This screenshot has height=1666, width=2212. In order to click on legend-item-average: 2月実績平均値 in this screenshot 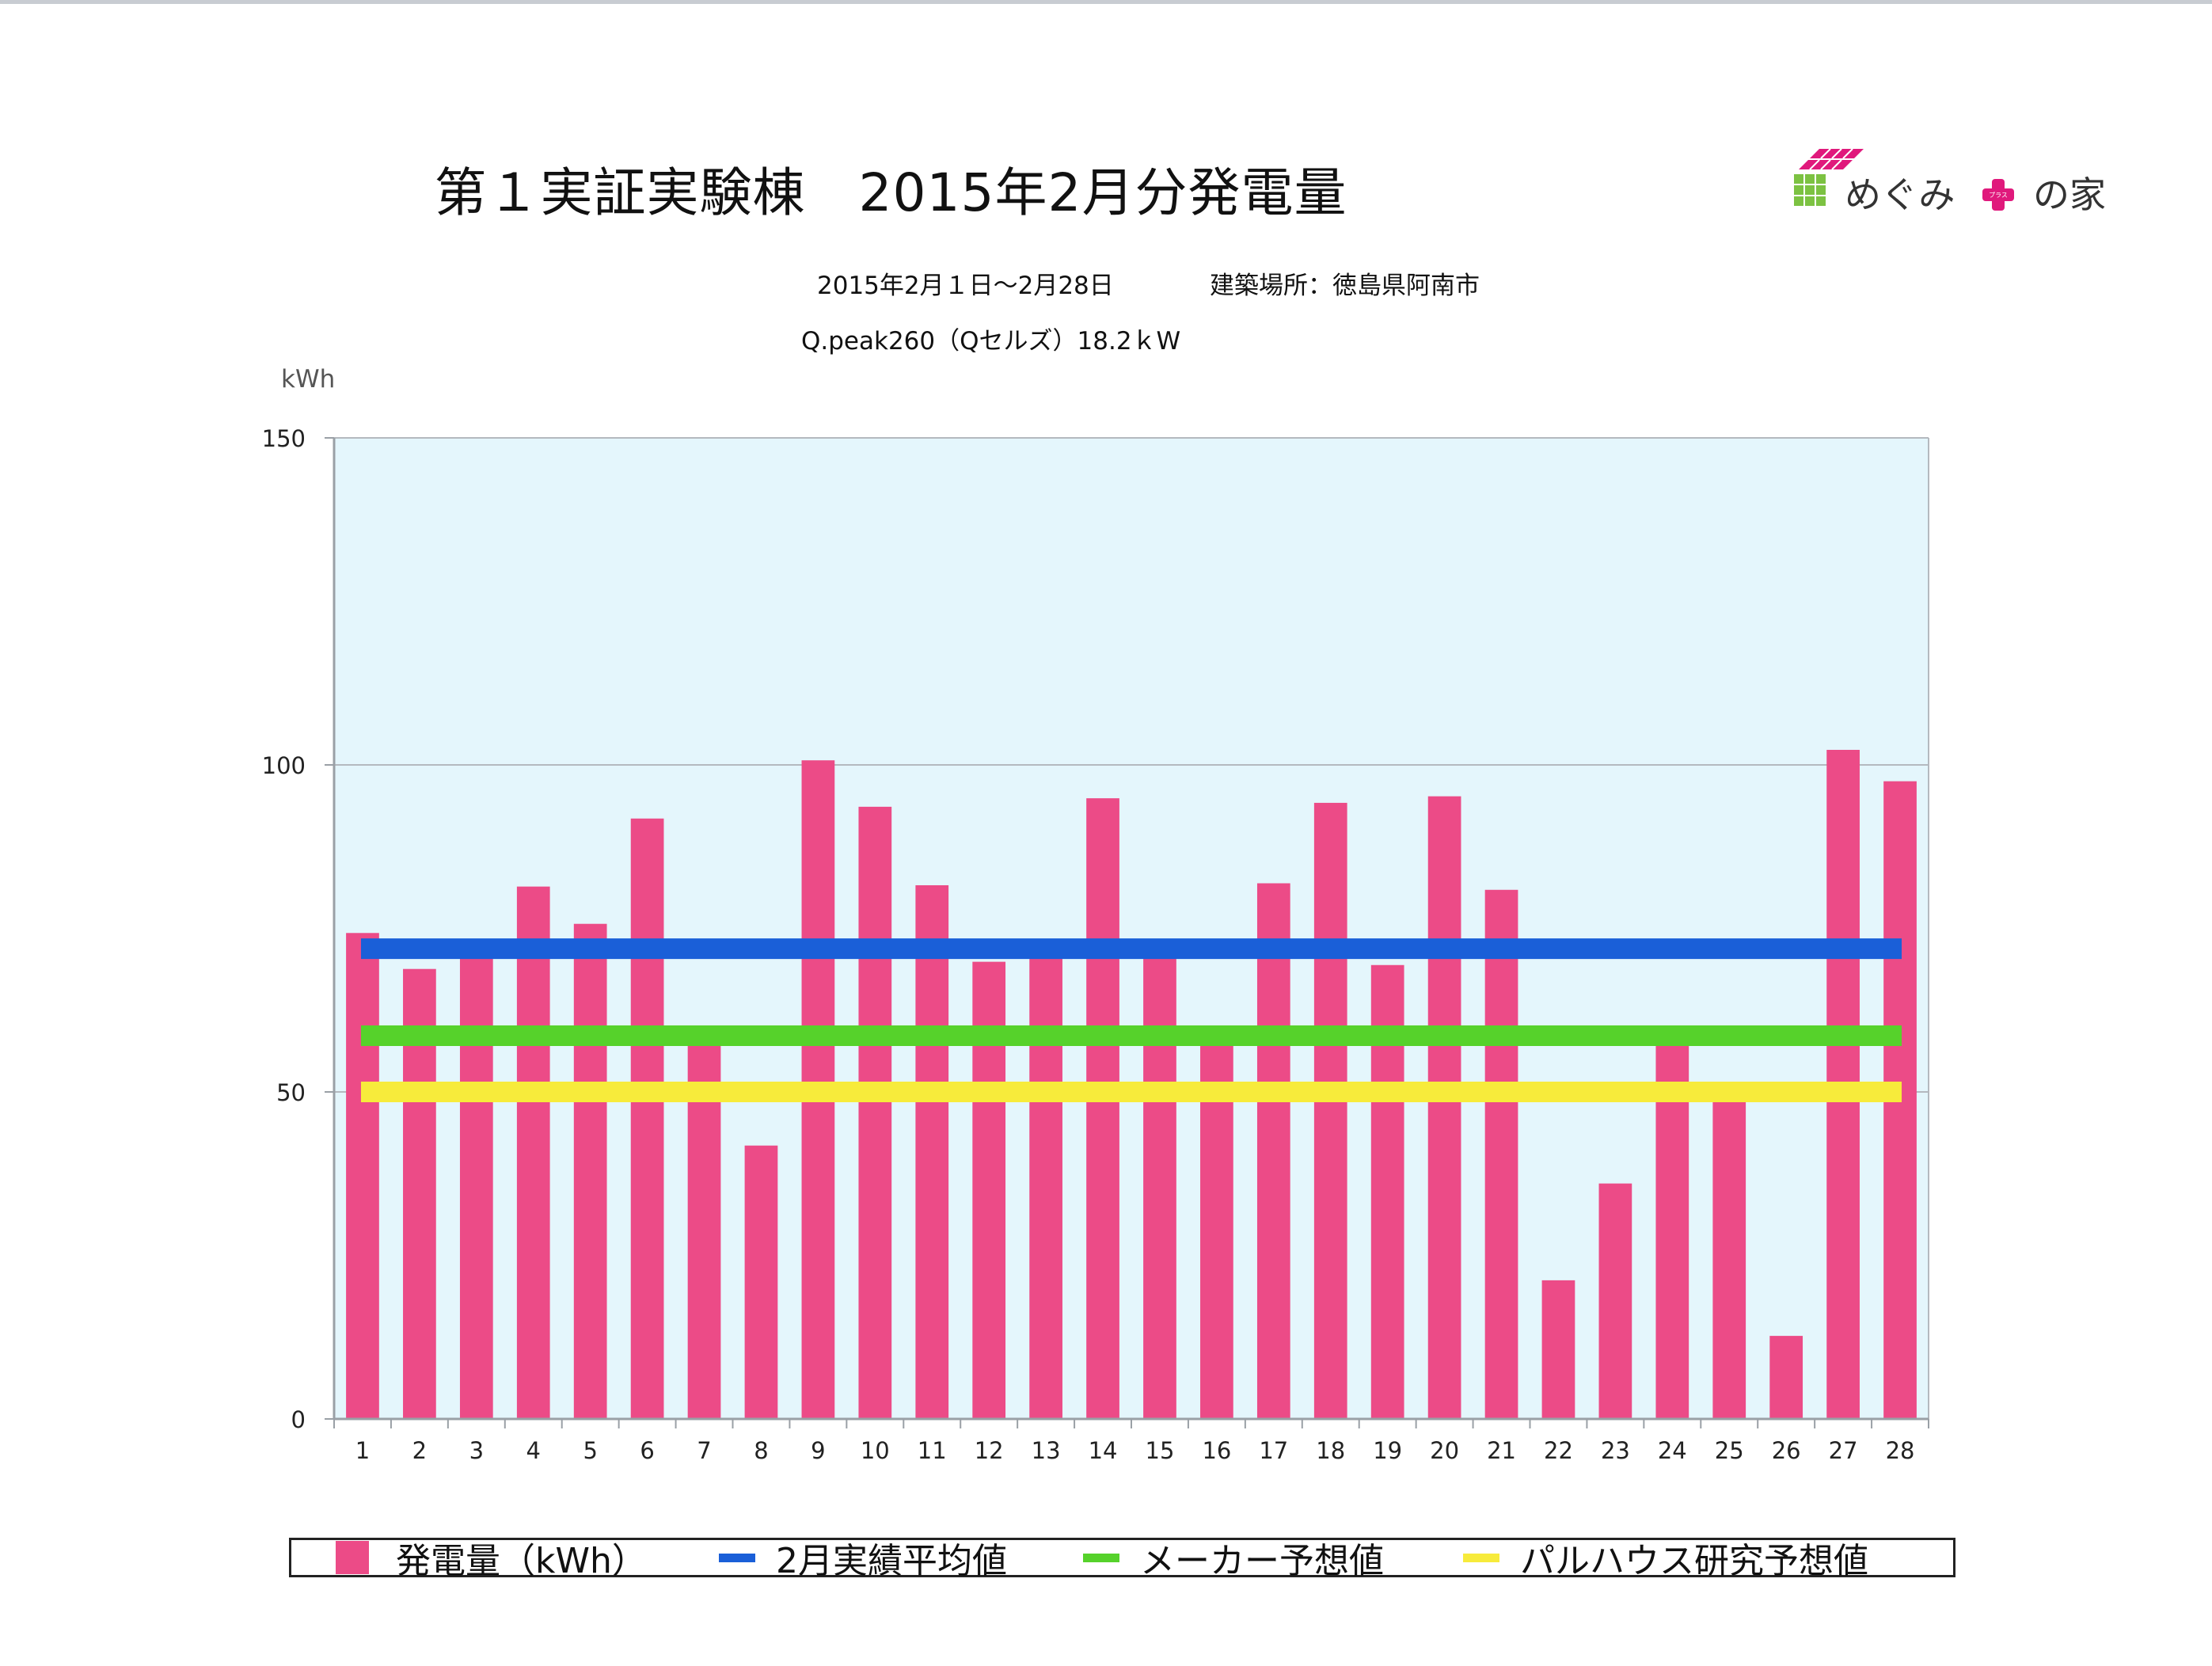, I will do `click(863, 1560)`.